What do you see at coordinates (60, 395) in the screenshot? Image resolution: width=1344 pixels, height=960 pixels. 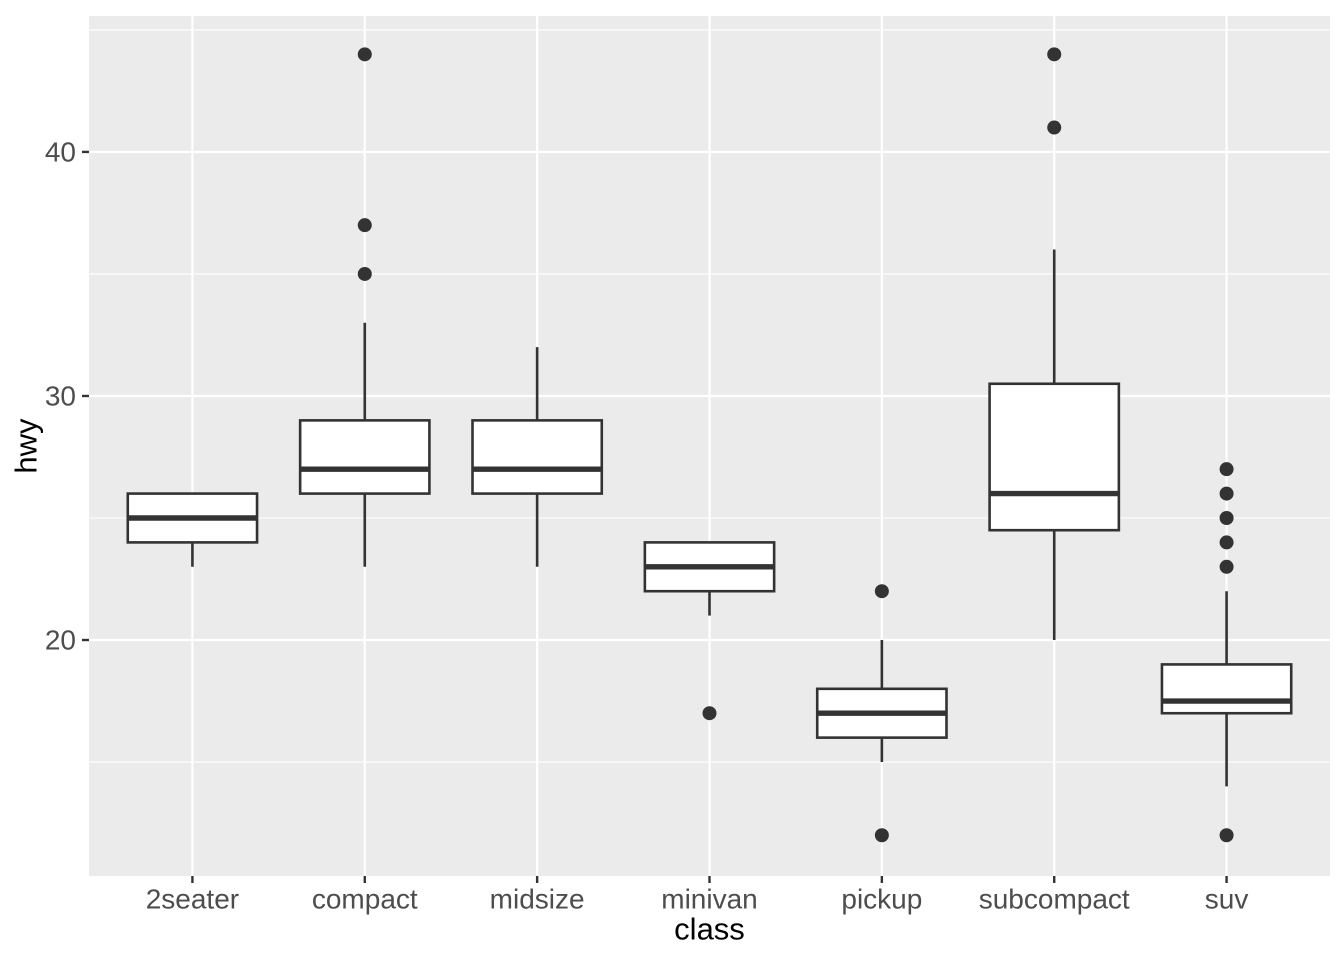 I see `y-tick-label-30: 30` at bounding box center [60, 395].